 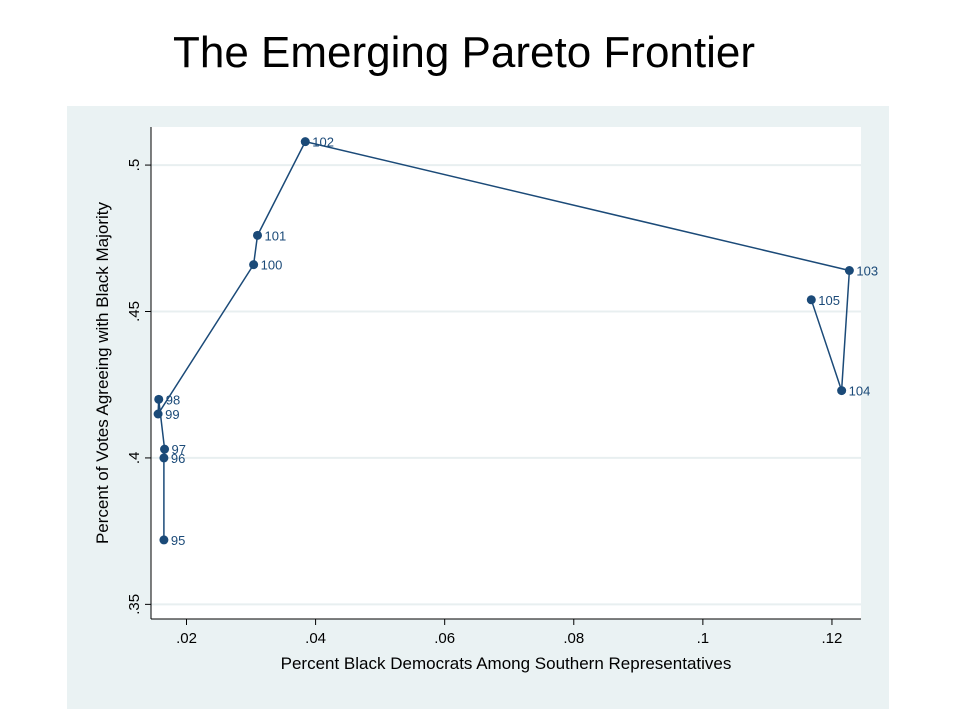 I want to click on x-tick-label: .1, so click(x=703, y=638).